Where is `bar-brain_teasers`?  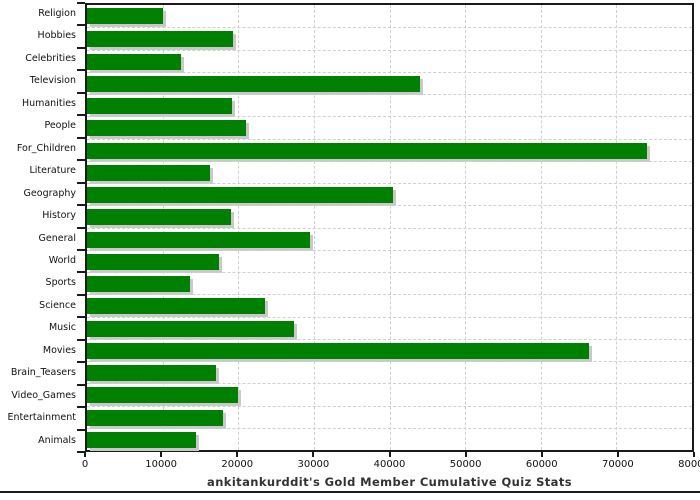
bar-brain_teasers is located at coordinates (151, 373).